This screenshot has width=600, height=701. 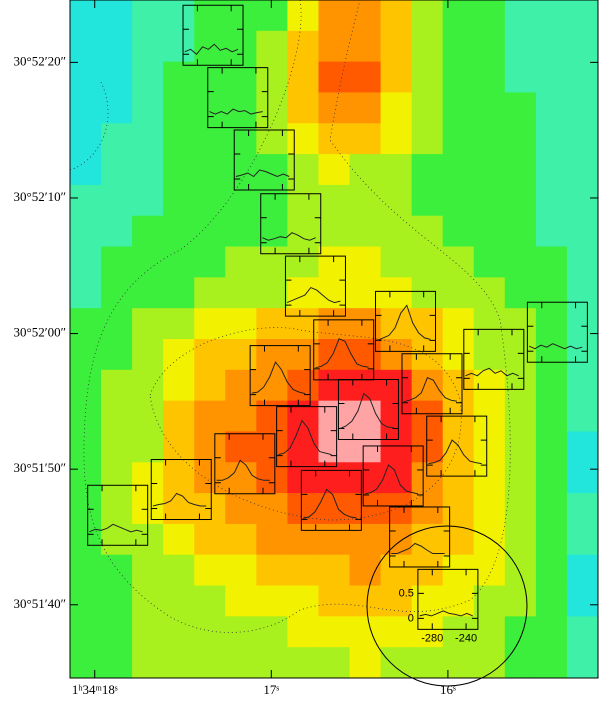 What do you see at coordinates (40, 467) in the screenshot?
I see `y-tick-label: 30°51′50″` at bounding box center [40, 467].